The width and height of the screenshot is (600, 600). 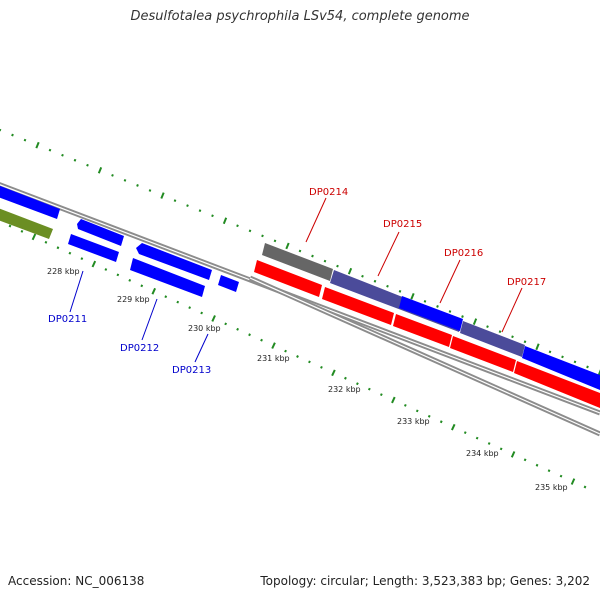 I want to click on gene-dp0213, so click(x=228, y=283).